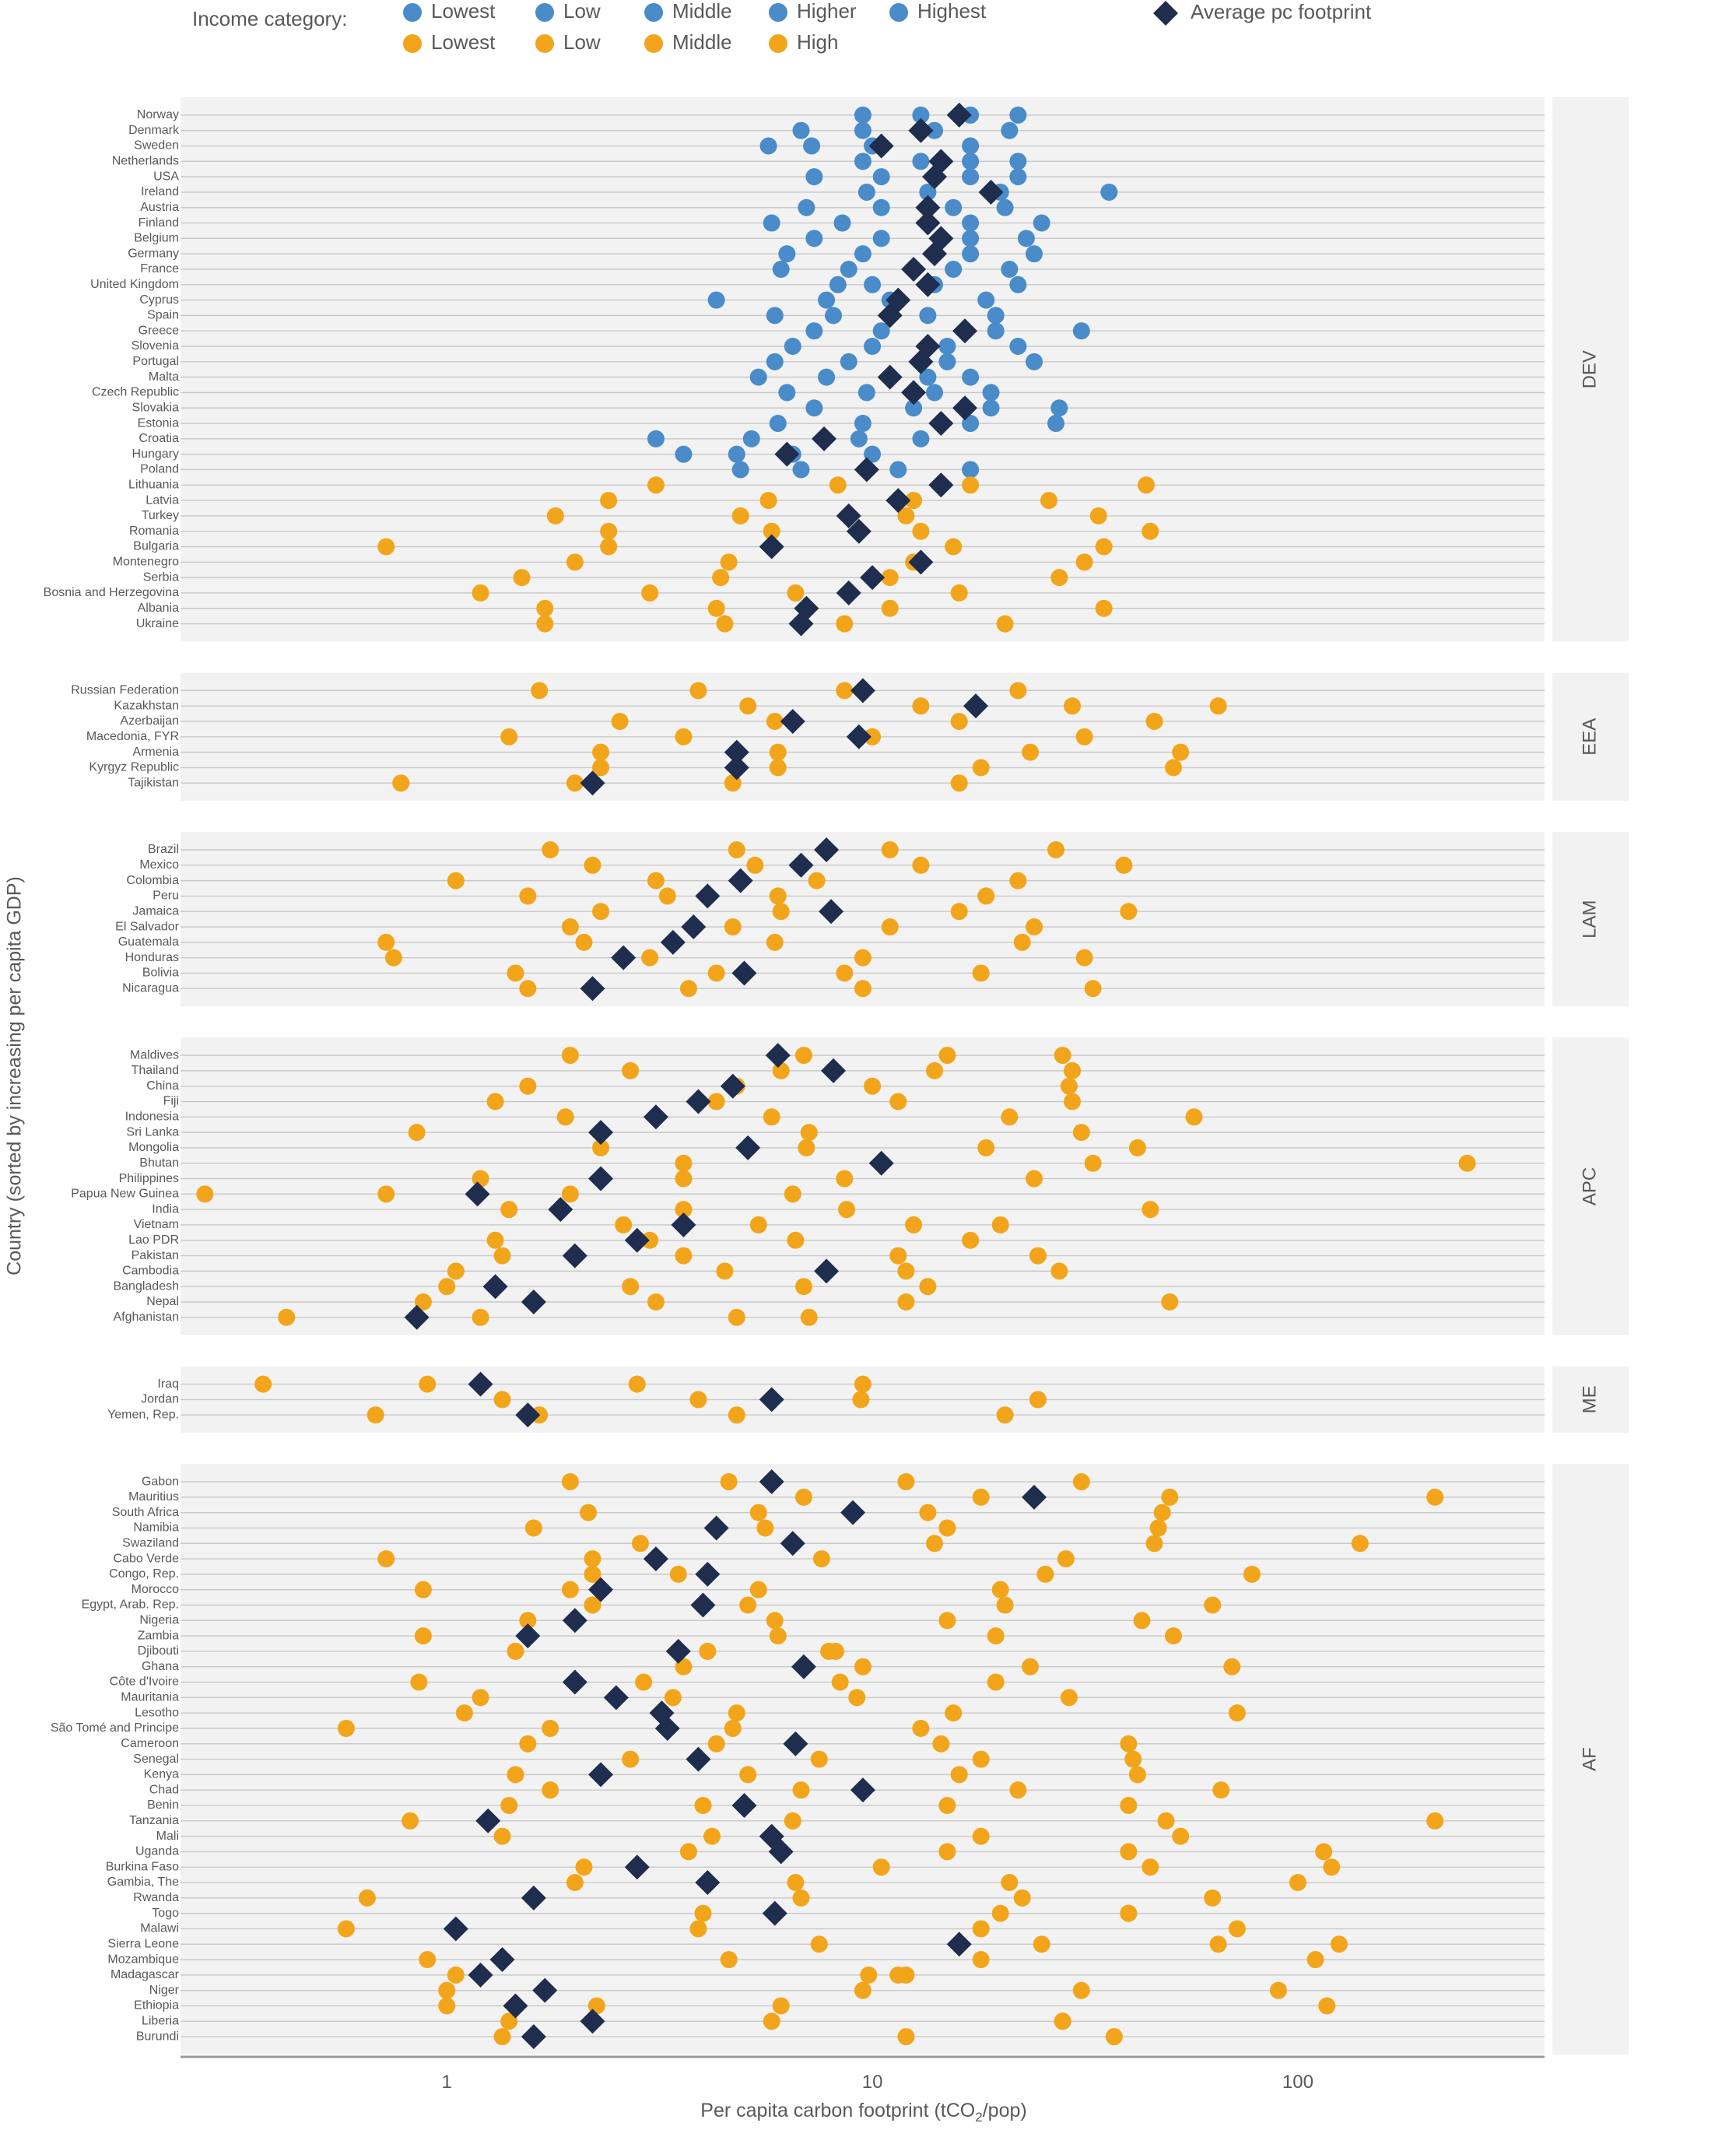 The width and height of the screenshot is (1736, 2144). Describe the element at coordinates (155, 1590) in the screenshot. I see `country-label: Morocco` at that location.